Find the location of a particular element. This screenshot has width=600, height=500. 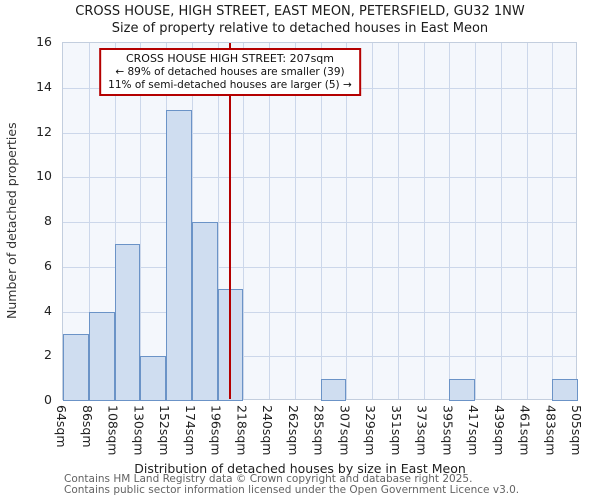

y-tick-label: 0 is located at coordinates (48, 399).